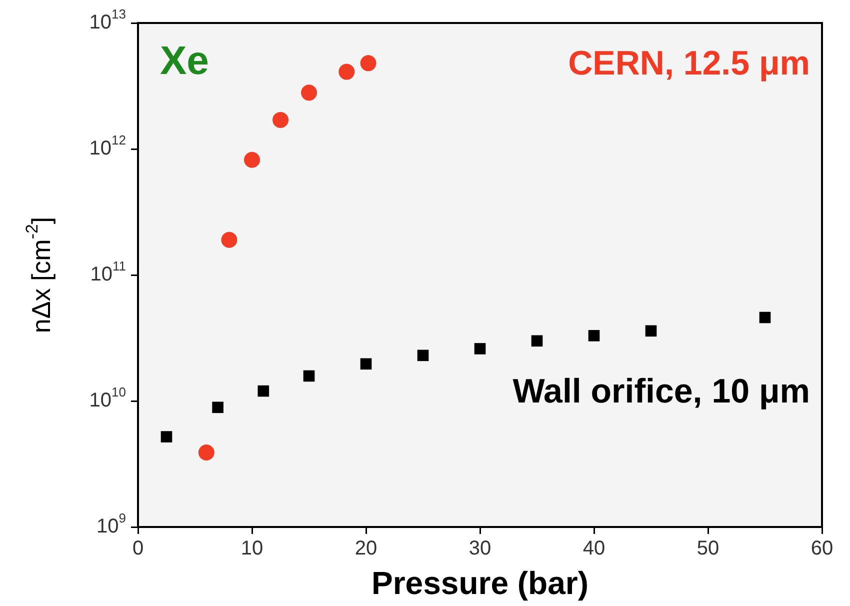 This screenshot has width=850, height=606. I want to click on x-tick-label: 60, so click(822, 549).